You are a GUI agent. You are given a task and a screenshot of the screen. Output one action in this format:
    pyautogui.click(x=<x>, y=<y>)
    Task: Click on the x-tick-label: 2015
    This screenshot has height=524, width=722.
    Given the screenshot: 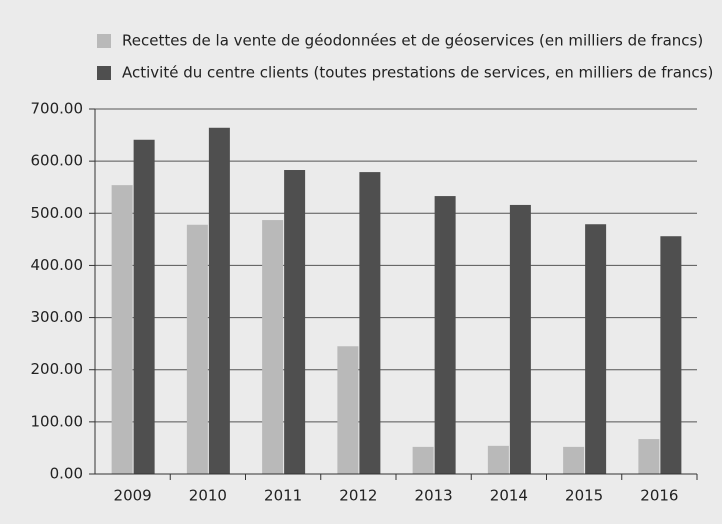 What is the action you would take?
    pyautogui.click(x=584, y=496)
    